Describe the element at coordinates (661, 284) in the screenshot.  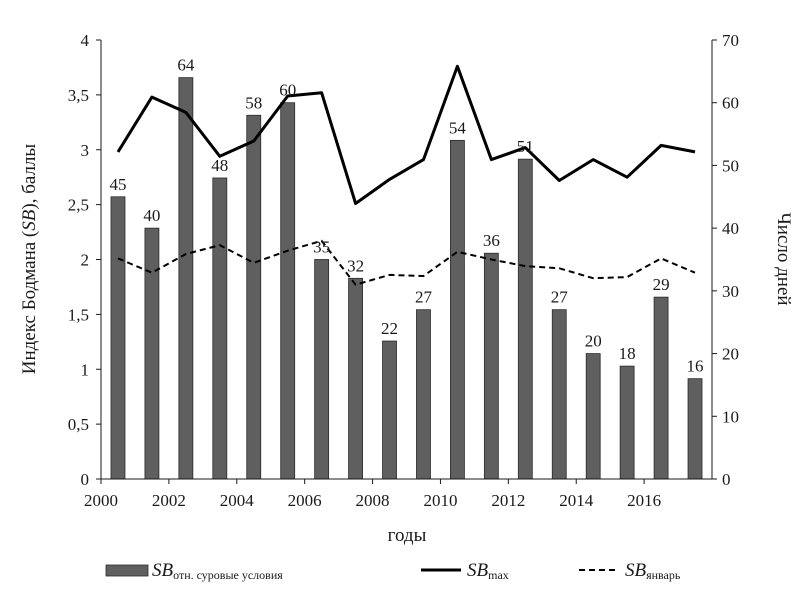
I see `bar-value-label: 29` at that location.